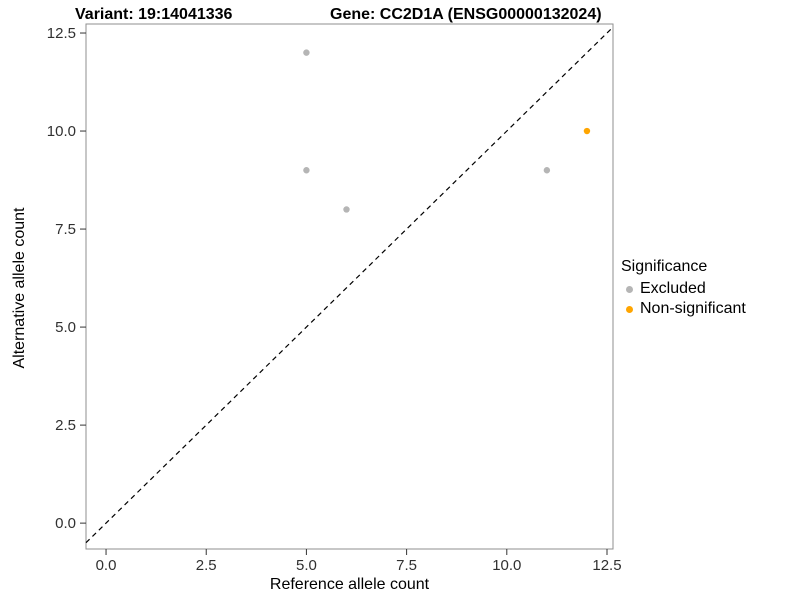 Image resolution: width=800 pixels, height=600 pixels. I want to click on y-tick-label: 2.5, so click(65, 425).